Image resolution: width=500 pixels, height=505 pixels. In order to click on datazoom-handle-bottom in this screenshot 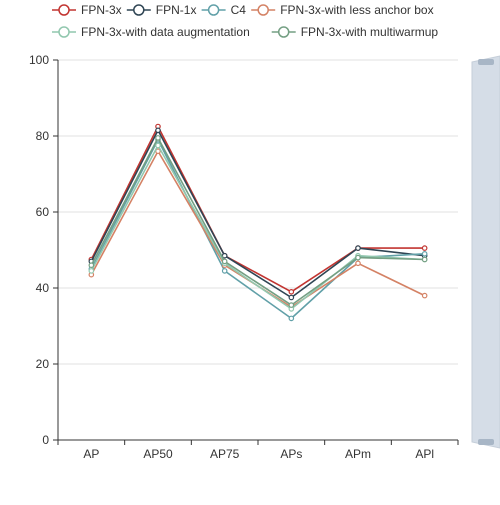, I will do `click(486, 442)`.